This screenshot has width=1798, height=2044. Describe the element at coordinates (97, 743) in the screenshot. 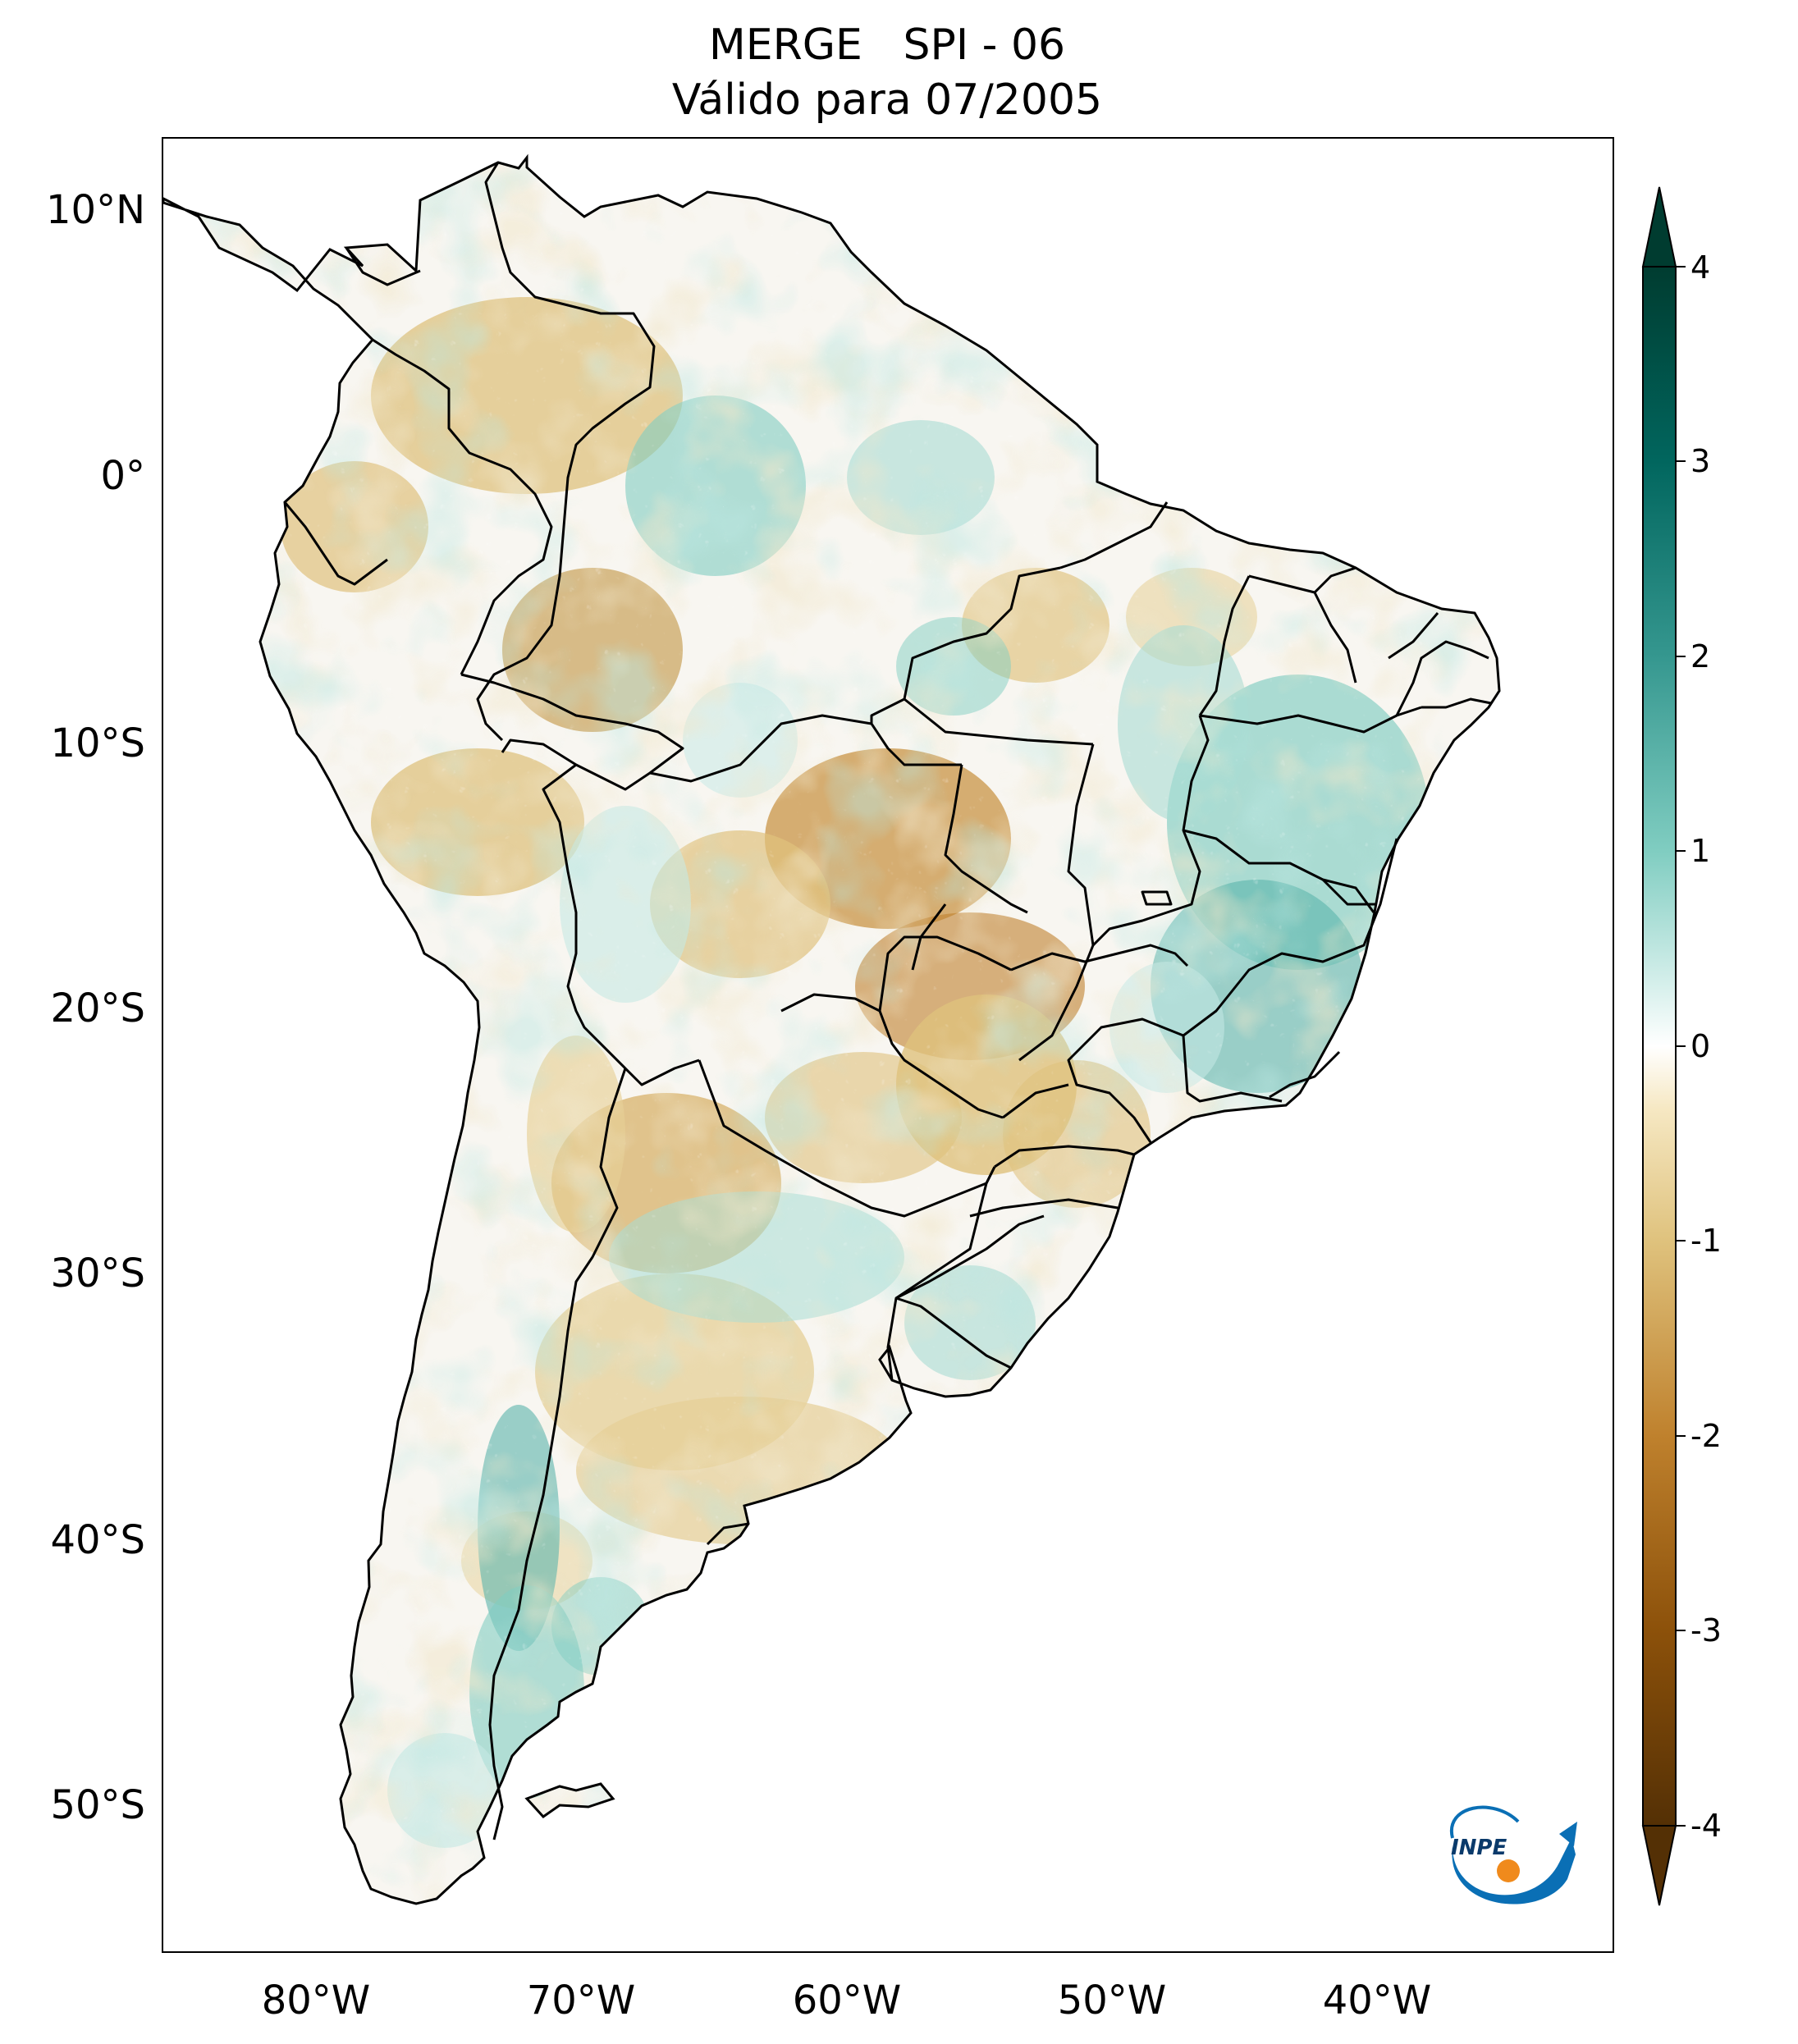

I see `lat-label-10s: 10°S` at that location.